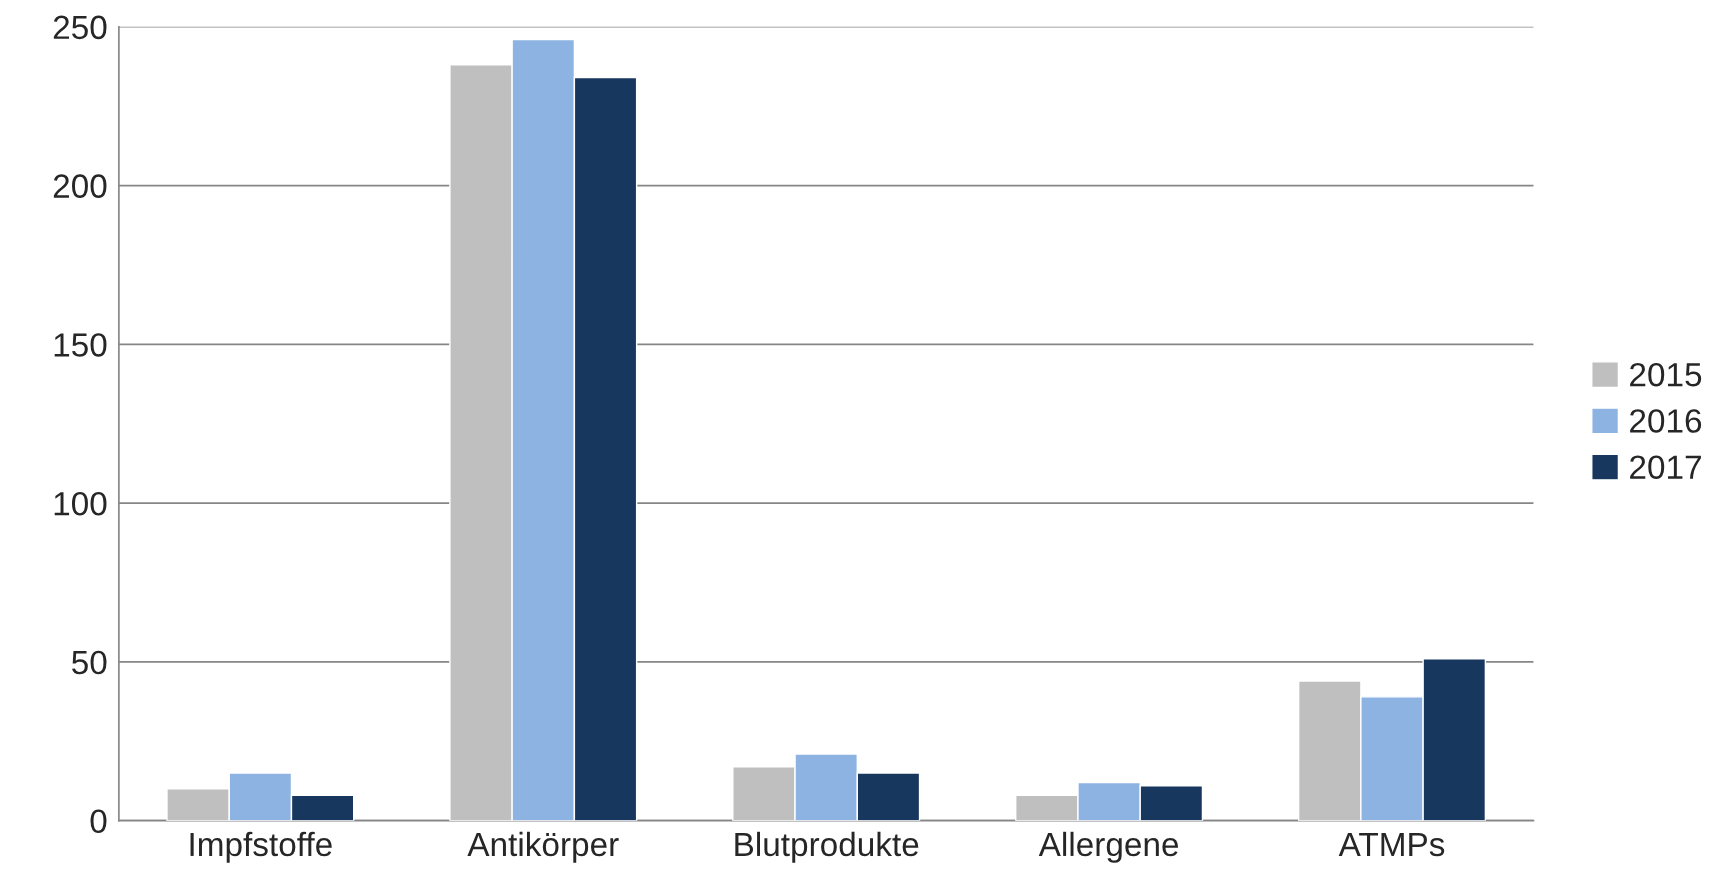  I want to click on y-tick-label: 250, so click(80, 27).